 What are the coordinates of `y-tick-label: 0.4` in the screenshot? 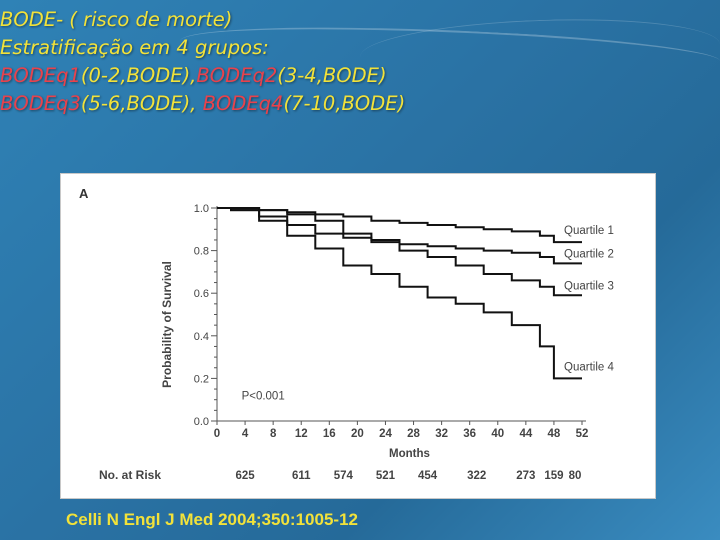 It's located at (201, 337).